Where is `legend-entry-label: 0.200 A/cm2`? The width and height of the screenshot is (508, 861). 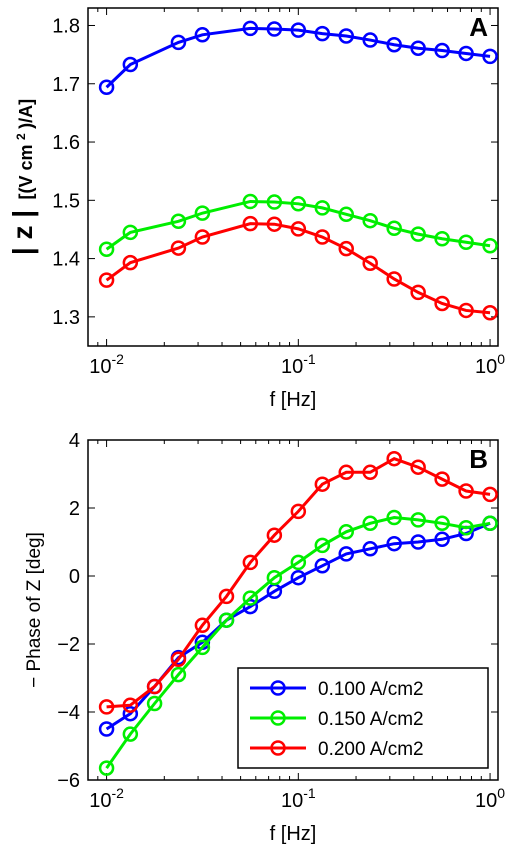
legend-entry-label: 0.200 A/cm2 is located at coordinates (371, 749).